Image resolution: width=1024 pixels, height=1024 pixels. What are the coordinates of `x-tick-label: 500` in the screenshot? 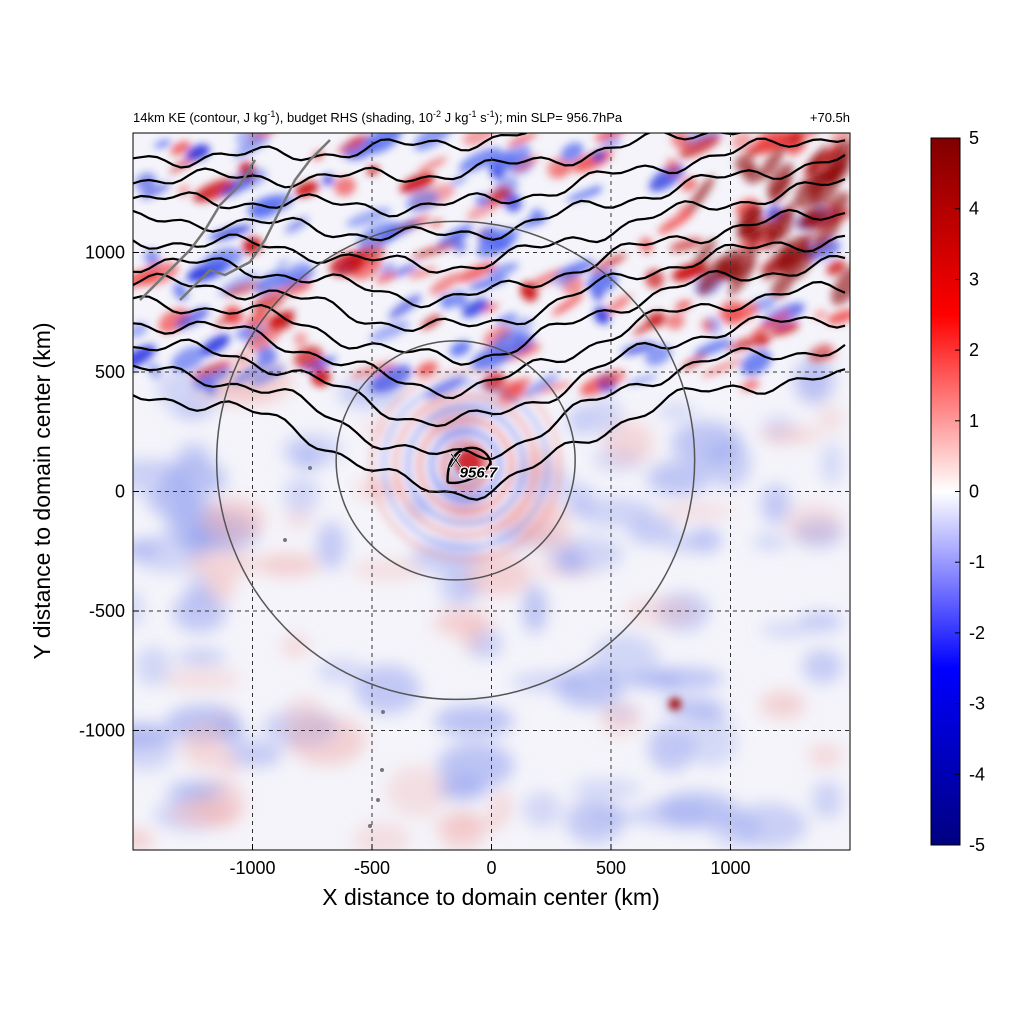 It's located at (611, 868).